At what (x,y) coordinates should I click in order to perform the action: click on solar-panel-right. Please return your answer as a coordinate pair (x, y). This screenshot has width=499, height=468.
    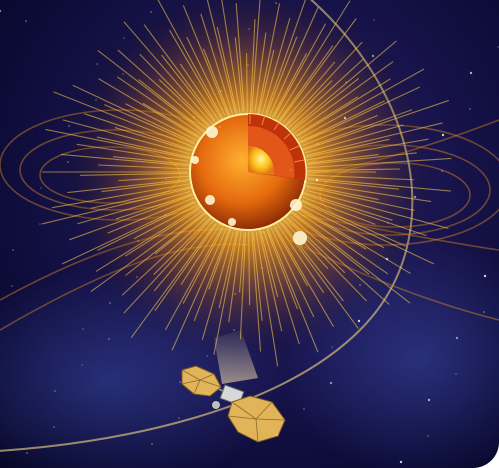
    Looking at the image, I should click on (256, 419).